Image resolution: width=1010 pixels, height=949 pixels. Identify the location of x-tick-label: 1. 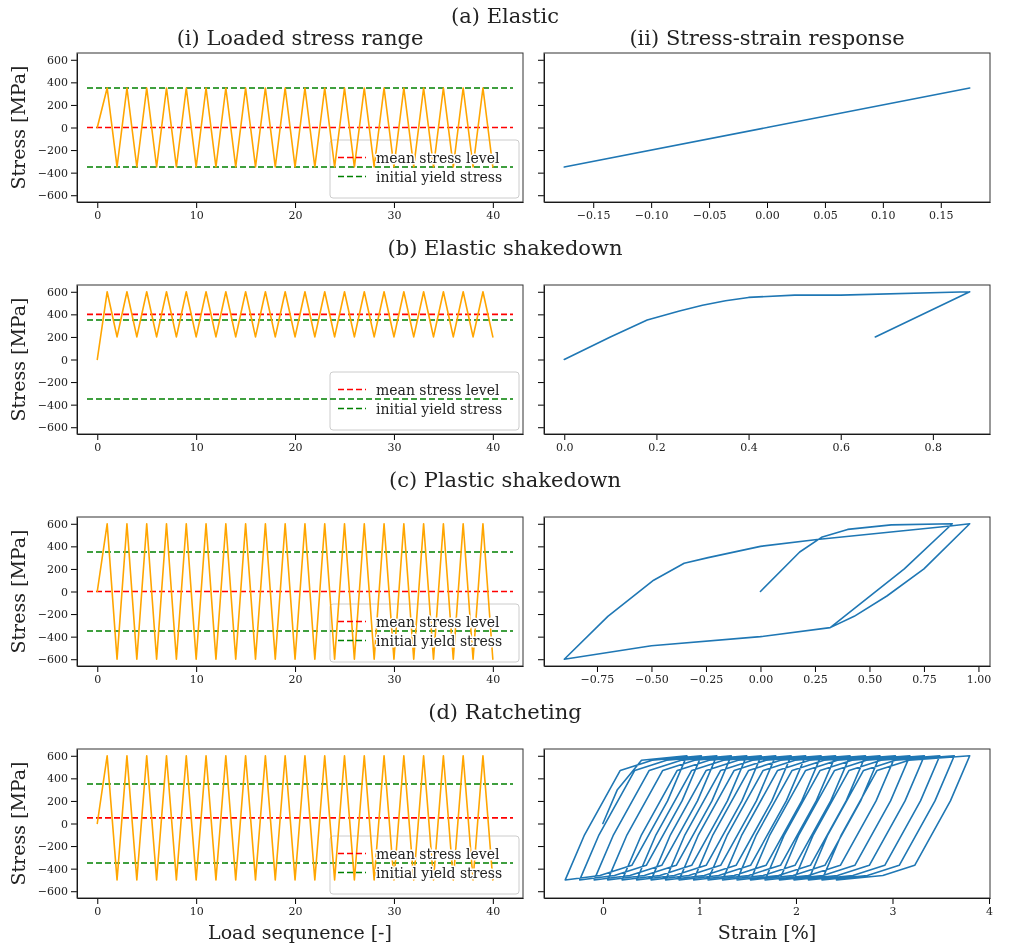
(700, 911).